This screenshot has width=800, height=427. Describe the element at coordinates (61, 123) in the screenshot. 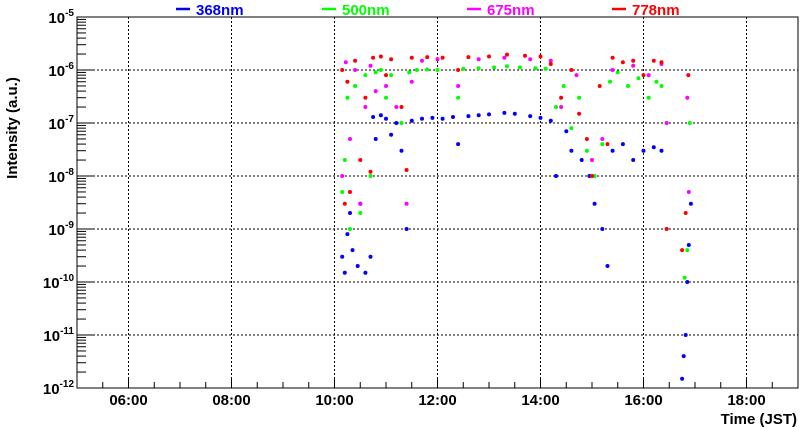

I see `y-tick-label: 10⁻⁷` at that location.